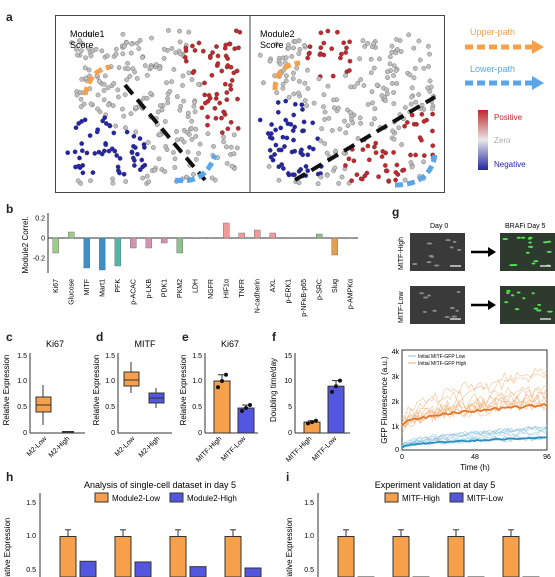 The image size is (555, 577). Describe the element at coordinates (196, 169) in the screenshot. I see `module1-lower-arrow` at that location.